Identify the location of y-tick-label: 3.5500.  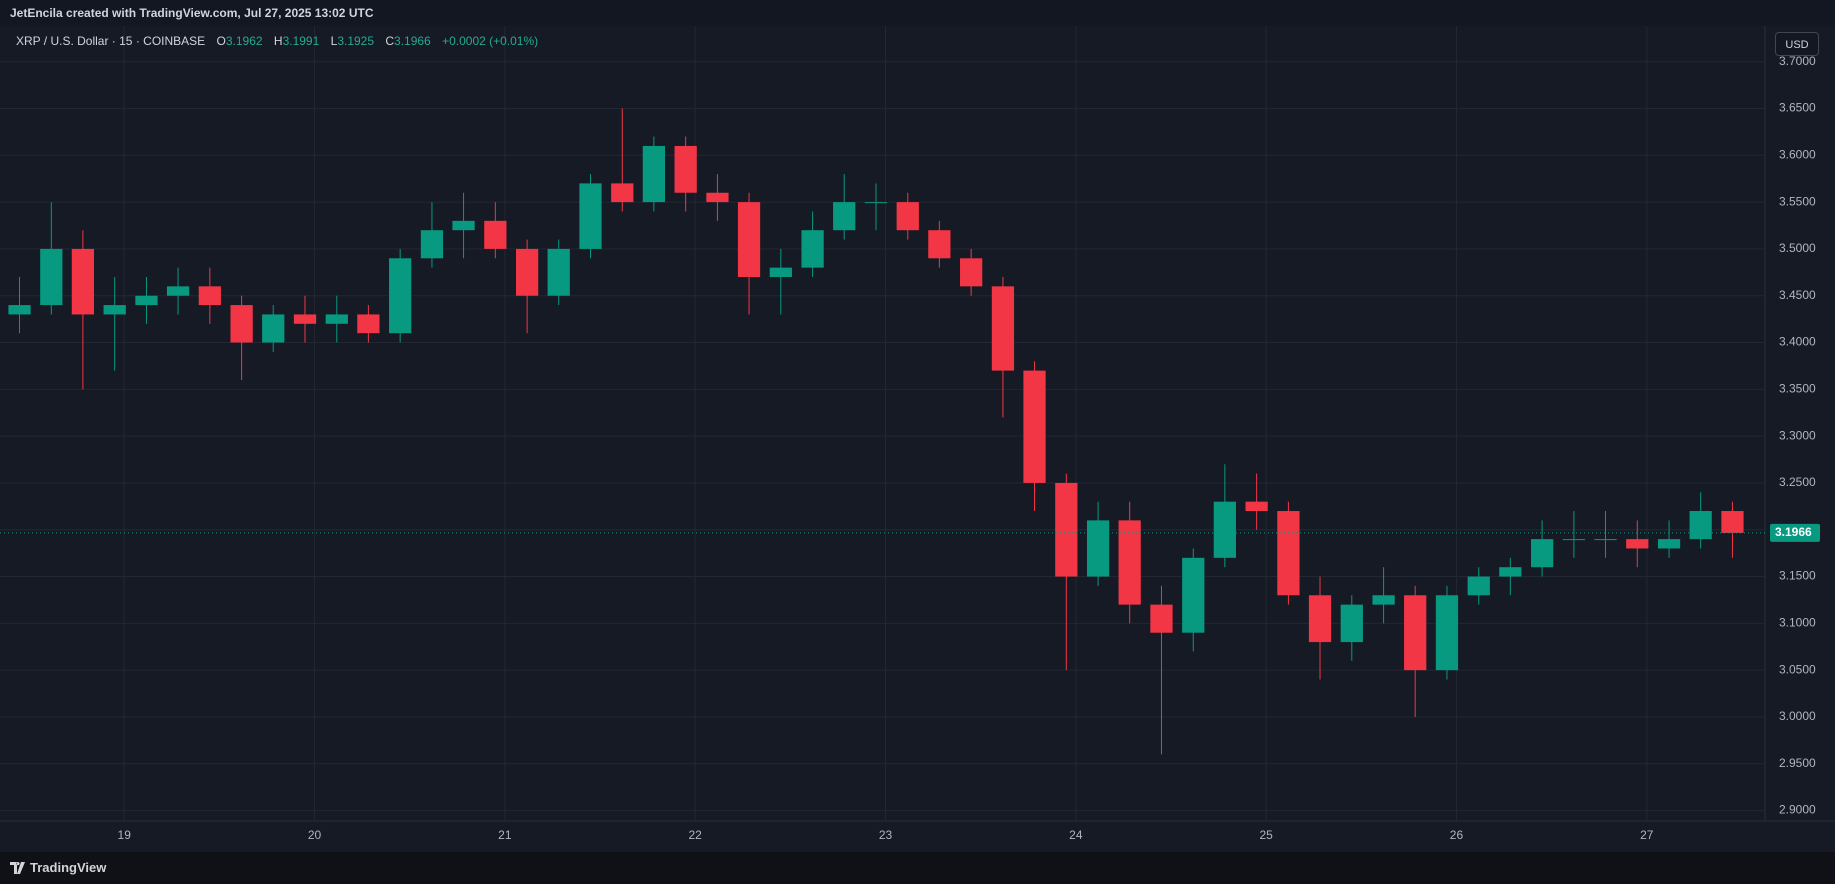
(1797, 201).